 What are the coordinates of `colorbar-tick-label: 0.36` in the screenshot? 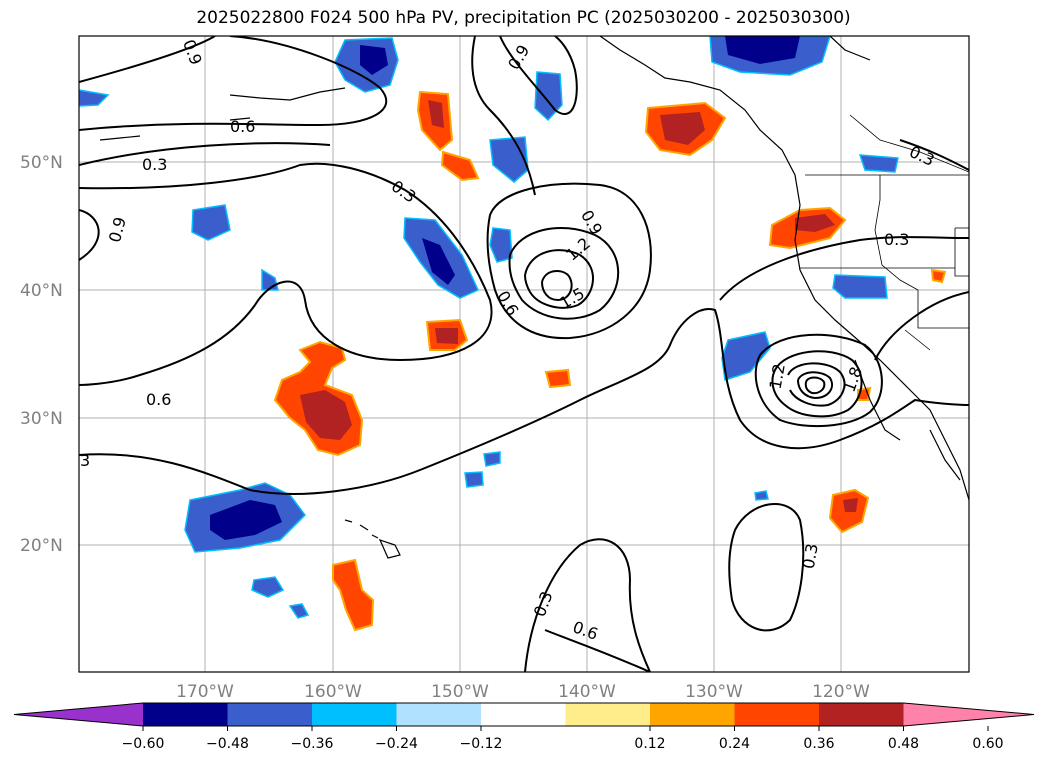 It's located at (818, 744).